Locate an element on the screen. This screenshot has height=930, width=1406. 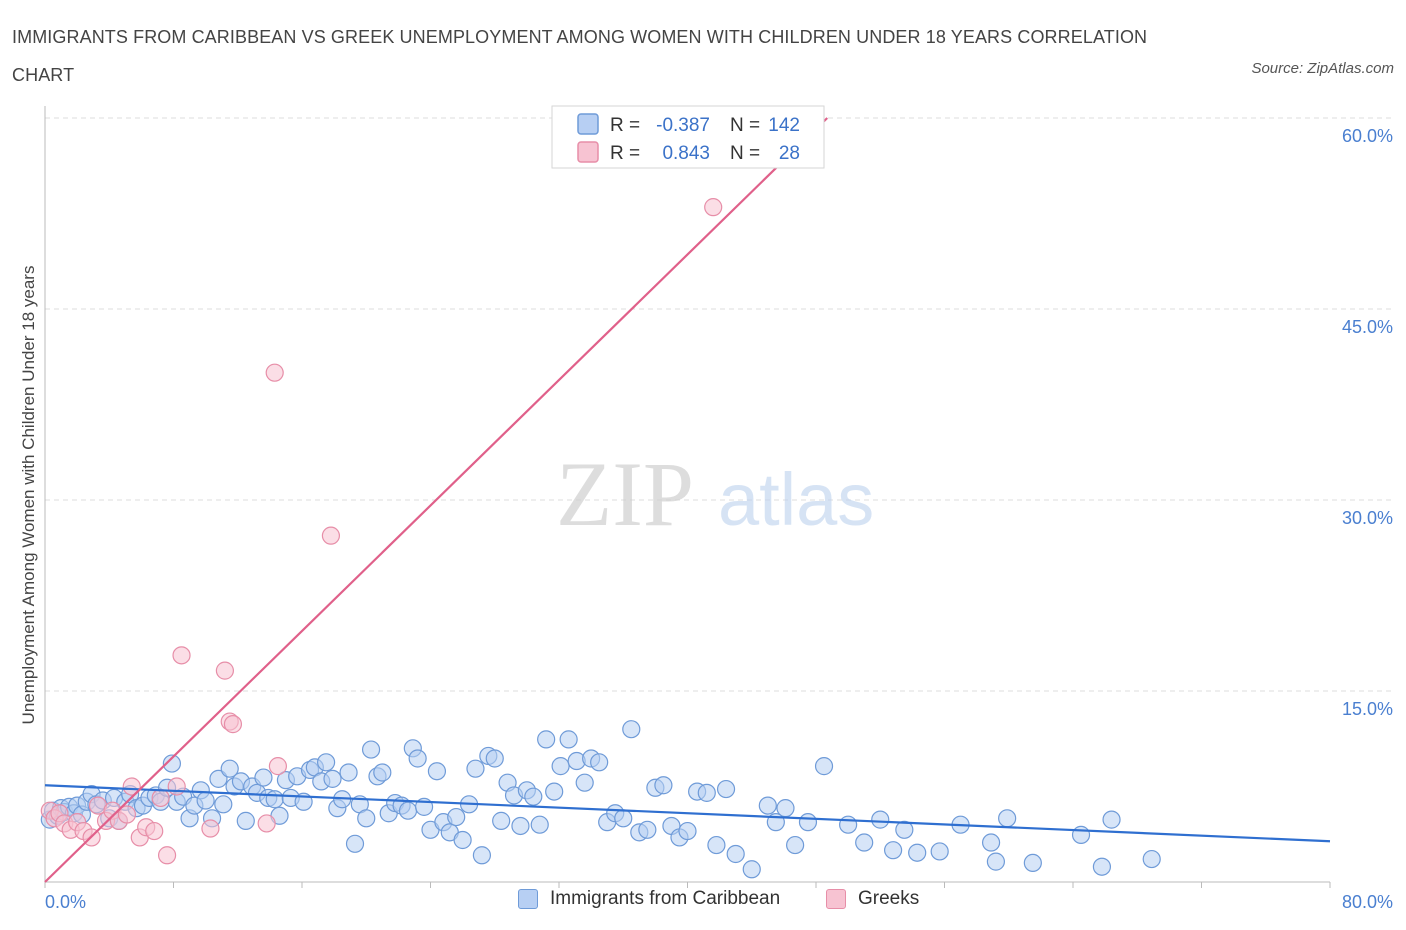
y-tick-label-2: 45.0% is located at coordinates (1367, 327).